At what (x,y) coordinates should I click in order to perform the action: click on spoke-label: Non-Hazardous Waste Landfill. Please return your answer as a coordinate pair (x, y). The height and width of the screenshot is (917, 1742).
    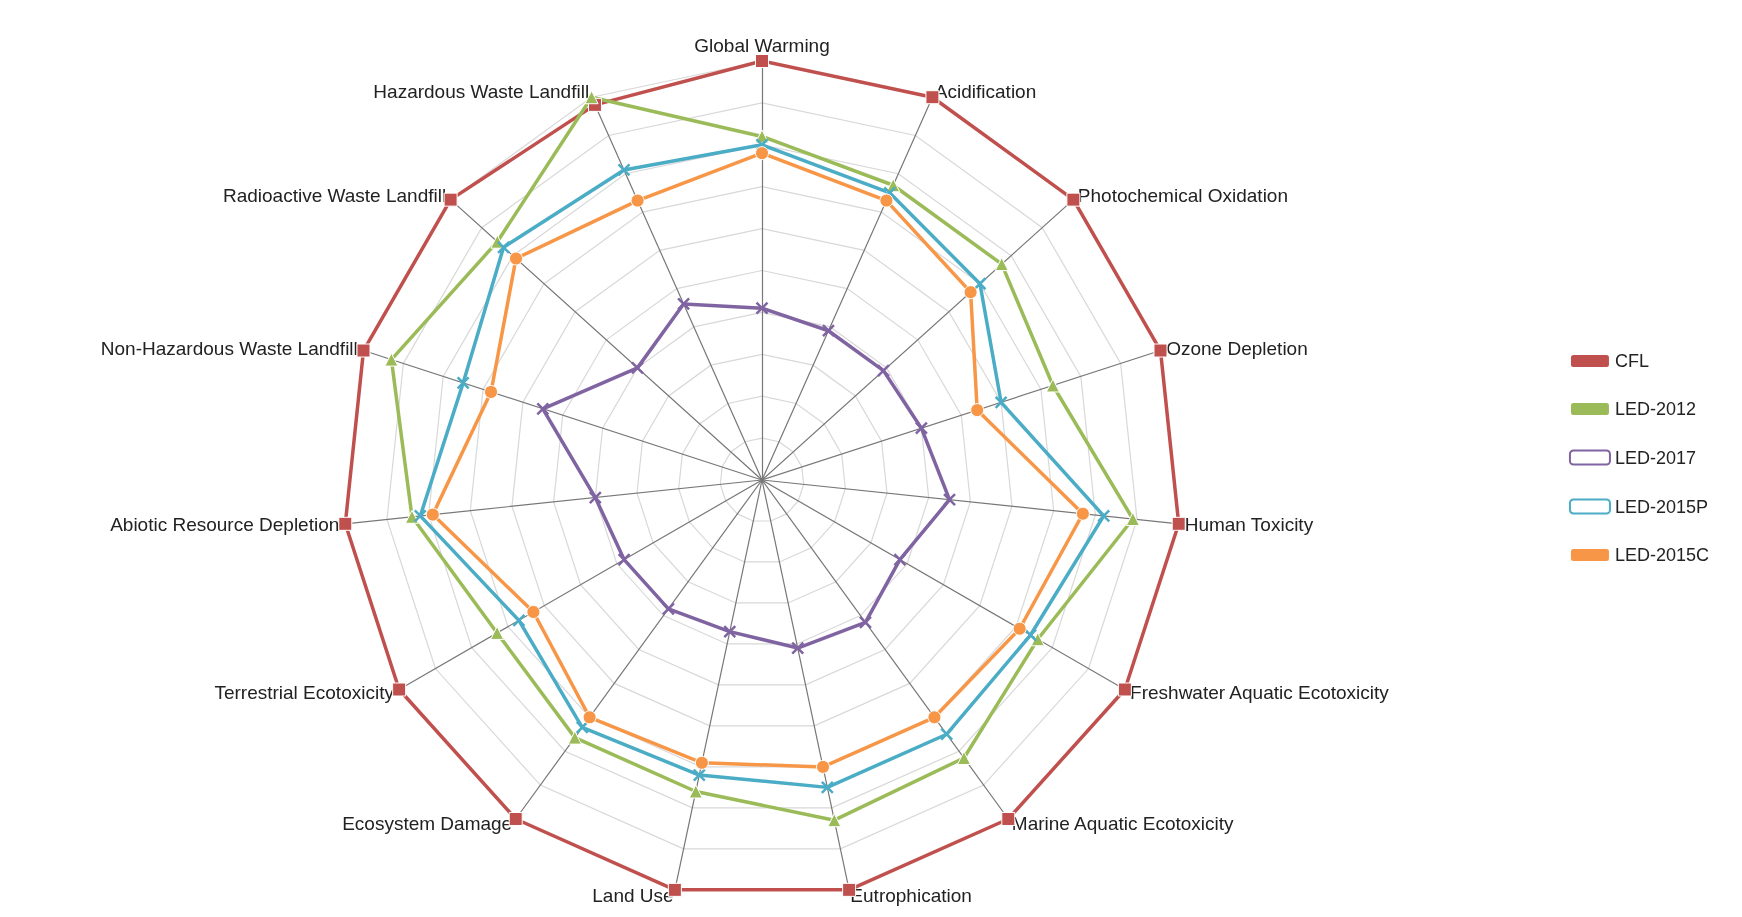
    Looking at the image, I should click on (229, 349).